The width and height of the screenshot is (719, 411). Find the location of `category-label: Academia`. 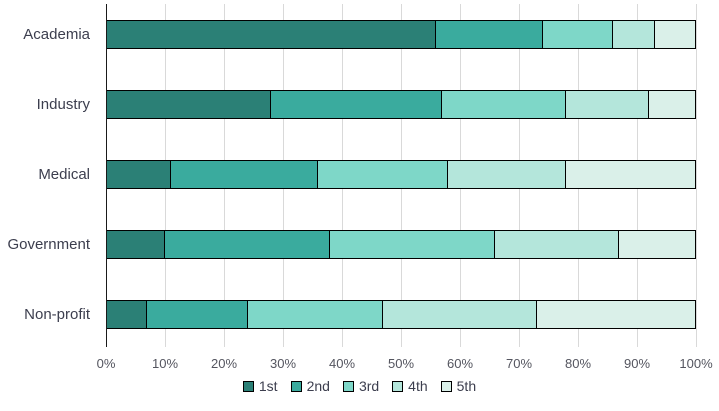

category-label: Academia is located at coordinates (56, 34).